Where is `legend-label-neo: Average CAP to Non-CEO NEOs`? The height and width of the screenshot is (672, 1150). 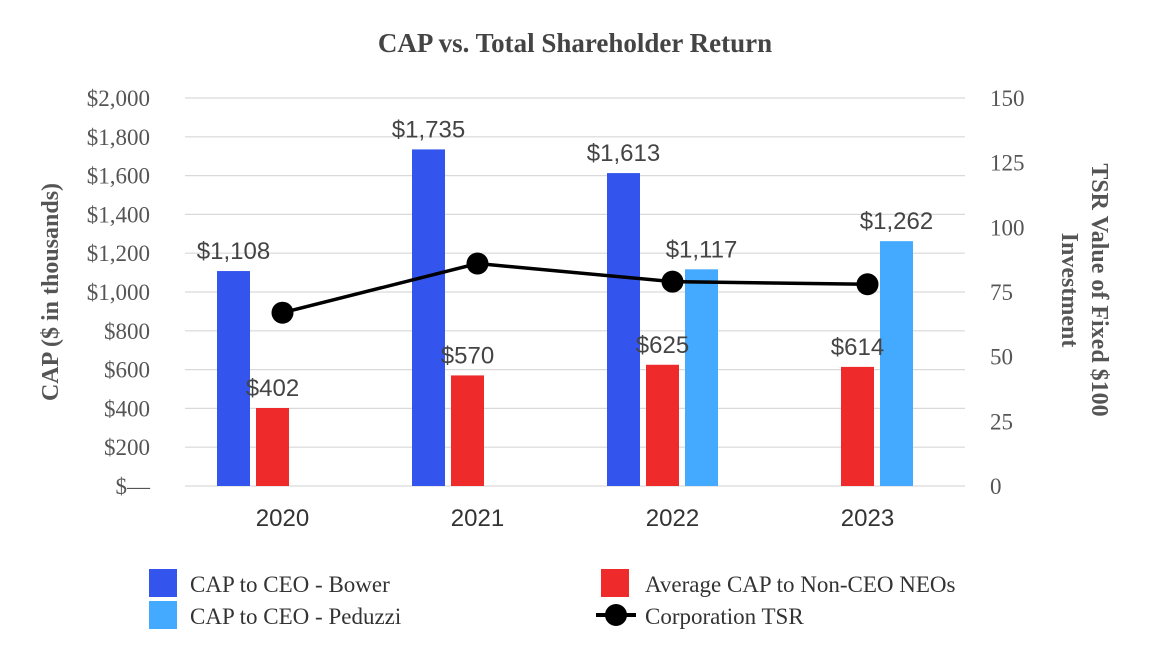 legend-label-neo: Average CAP to Non-CEO NEOs is located at coordinates (800, 584).